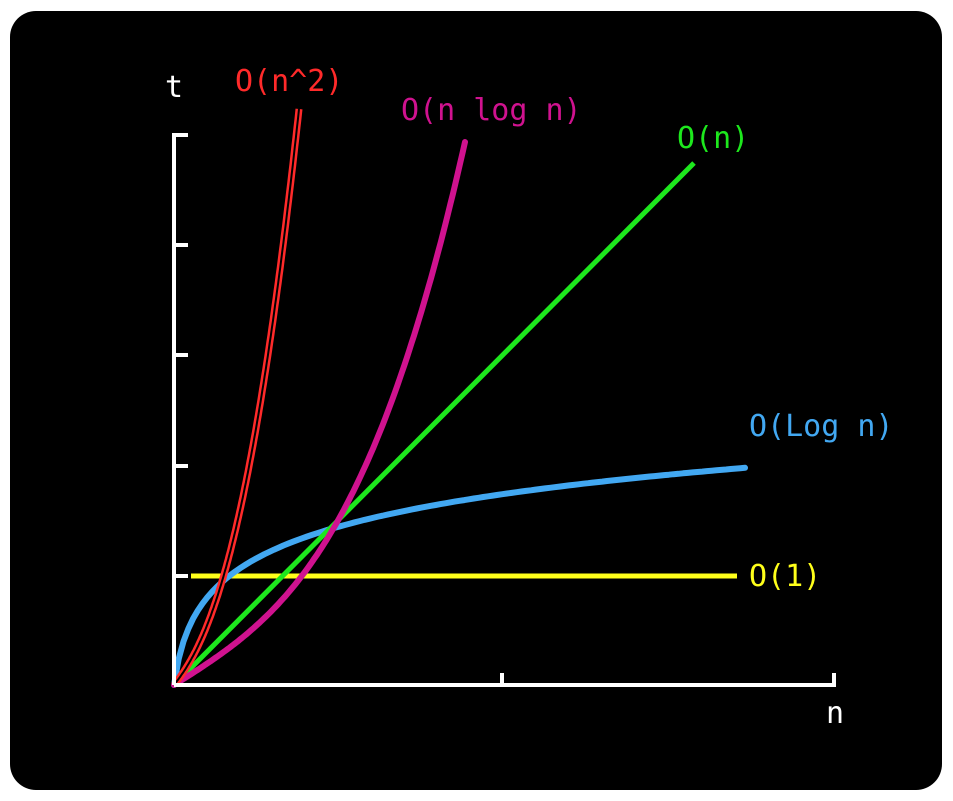 The image size is (953, 801). What do you see at coordinates (785, 576) in the screenshot?
I see `series-label-o-1: O(1)` at bounding box center [785, 576].